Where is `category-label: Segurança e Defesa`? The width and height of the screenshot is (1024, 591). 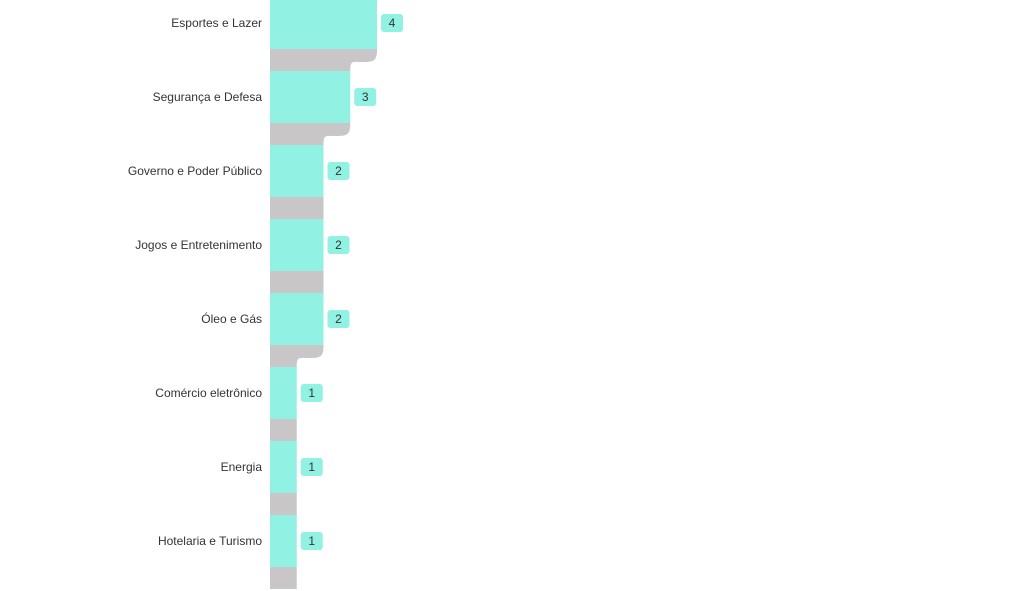 category-label: Segurança e Defesa is located at coordinates (208, 97).